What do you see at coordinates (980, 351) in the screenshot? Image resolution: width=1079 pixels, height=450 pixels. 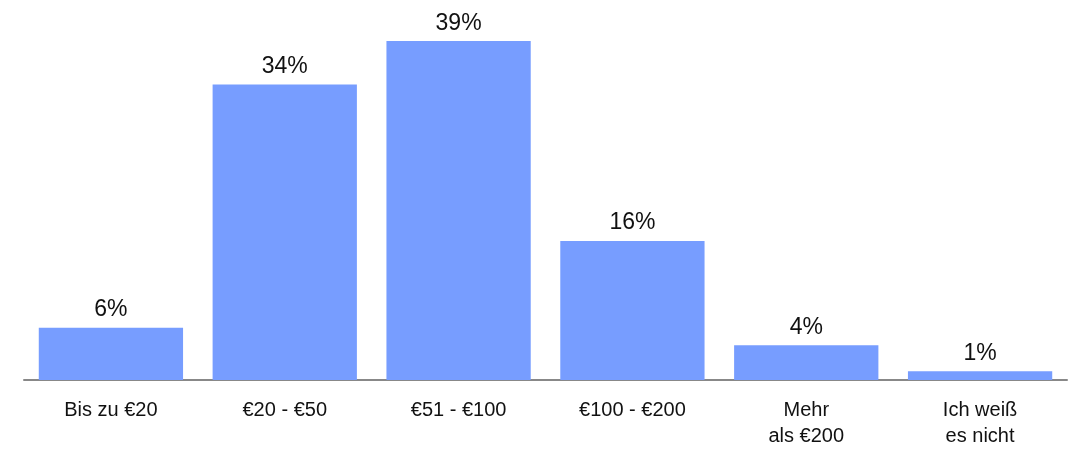 I see `data-label: 1%` at bounding box center [980, 351].